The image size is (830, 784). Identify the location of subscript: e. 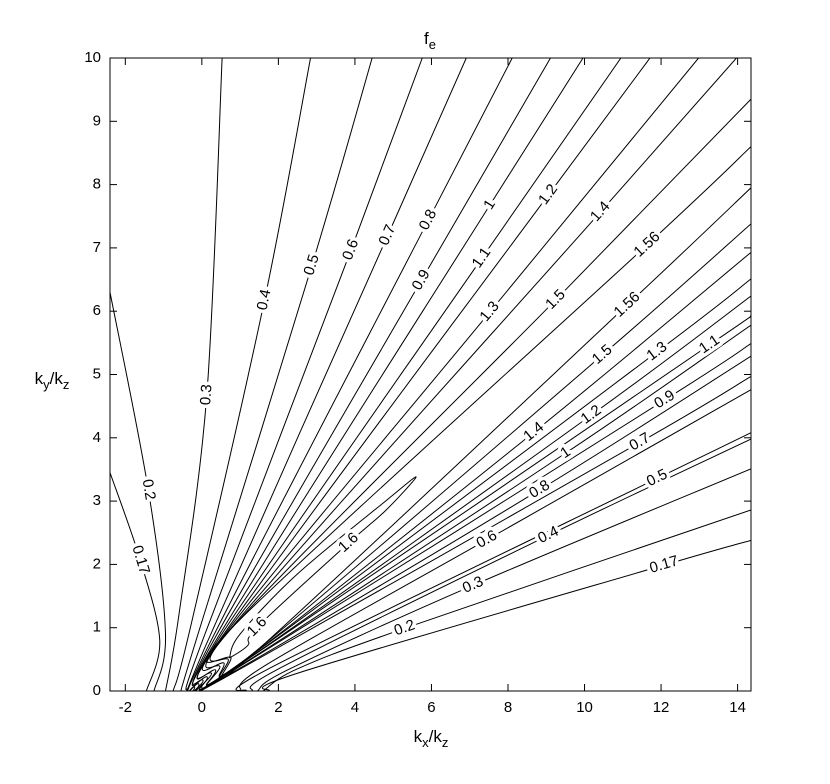
(432, 44).